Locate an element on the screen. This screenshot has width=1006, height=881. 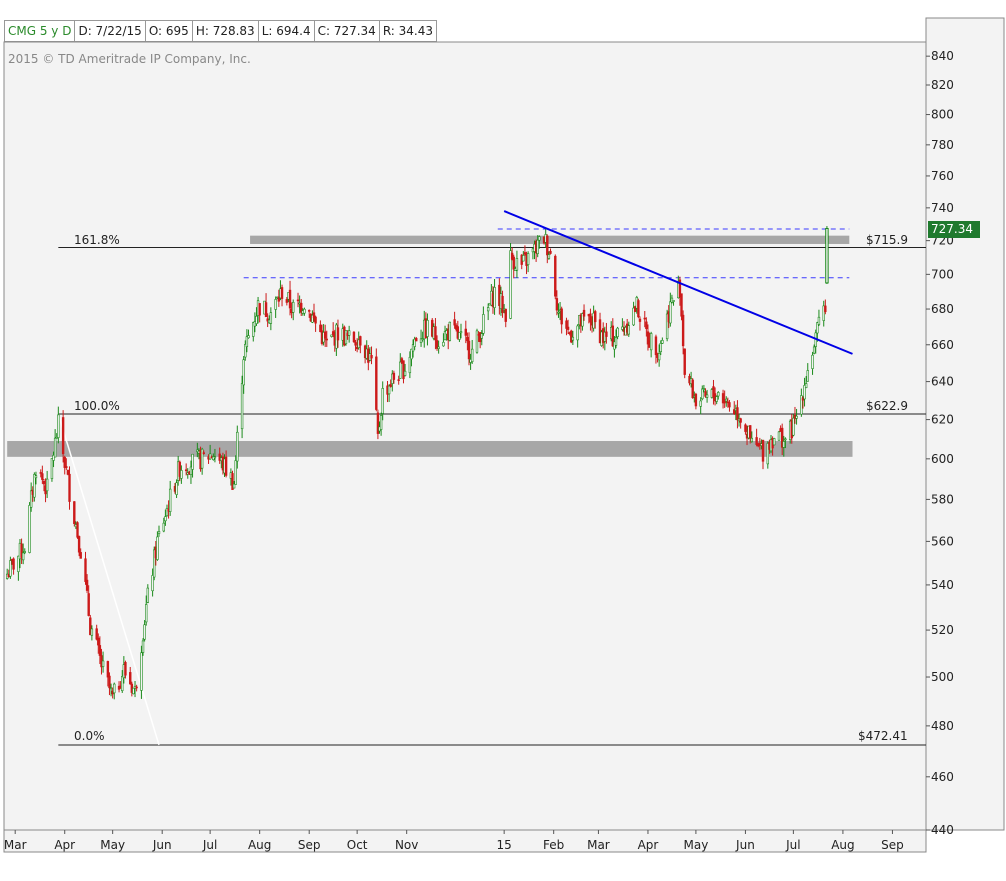
y-tick-label: 520 is located at coordinates (942, 630).